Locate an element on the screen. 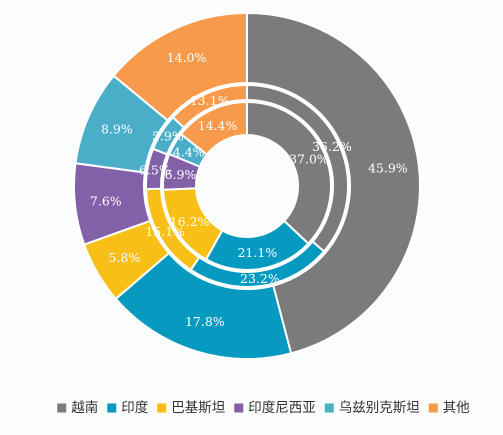 The height and width of the screenshot is (435, 503). ring-2-label-2: 23.2% is located at coordinates (260, 278).